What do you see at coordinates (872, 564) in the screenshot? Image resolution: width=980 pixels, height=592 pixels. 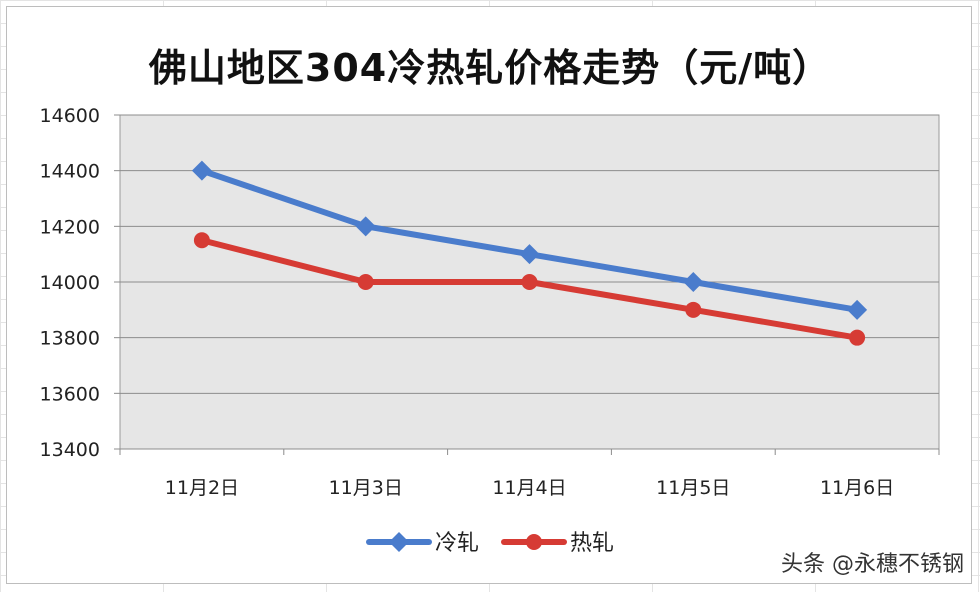 I see `watermark: 头条 @永穗不锈钢` at bounding box center [872, 564].